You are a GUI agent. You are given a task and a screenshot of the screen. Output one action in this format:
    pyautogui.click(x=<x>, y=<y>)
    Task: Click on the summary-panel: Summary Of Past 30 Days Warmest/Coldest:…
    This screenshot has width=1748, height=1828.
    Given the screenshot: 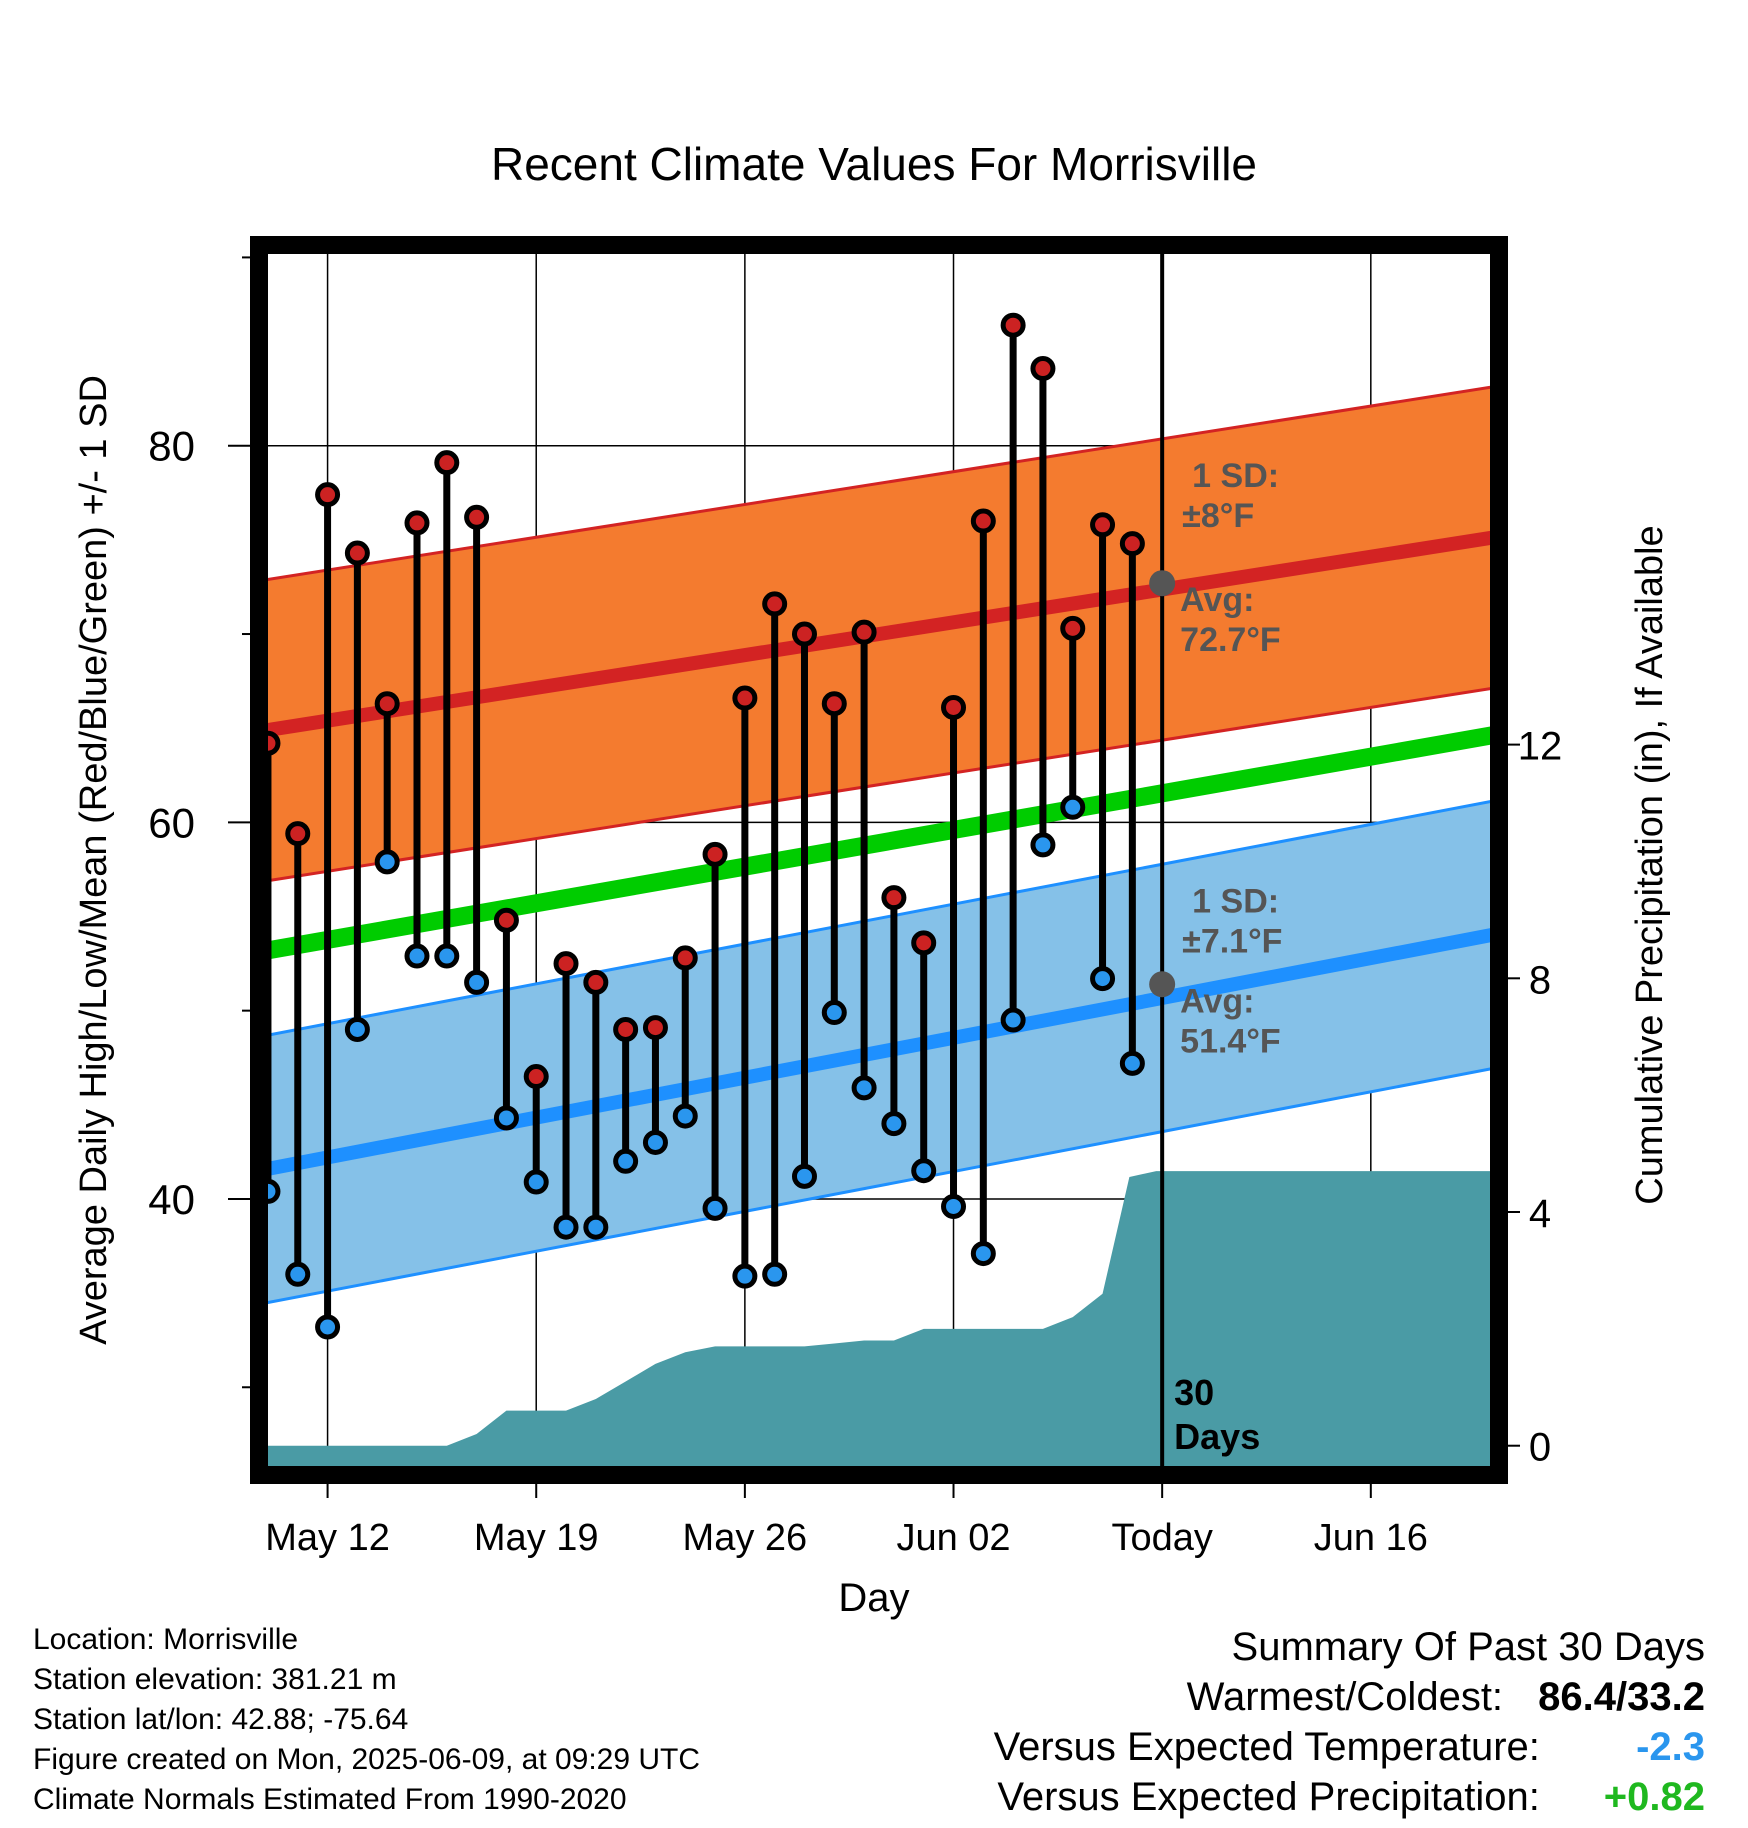 What is the action you would take?
    pyautogui.click(x=1349, y=1722)
    